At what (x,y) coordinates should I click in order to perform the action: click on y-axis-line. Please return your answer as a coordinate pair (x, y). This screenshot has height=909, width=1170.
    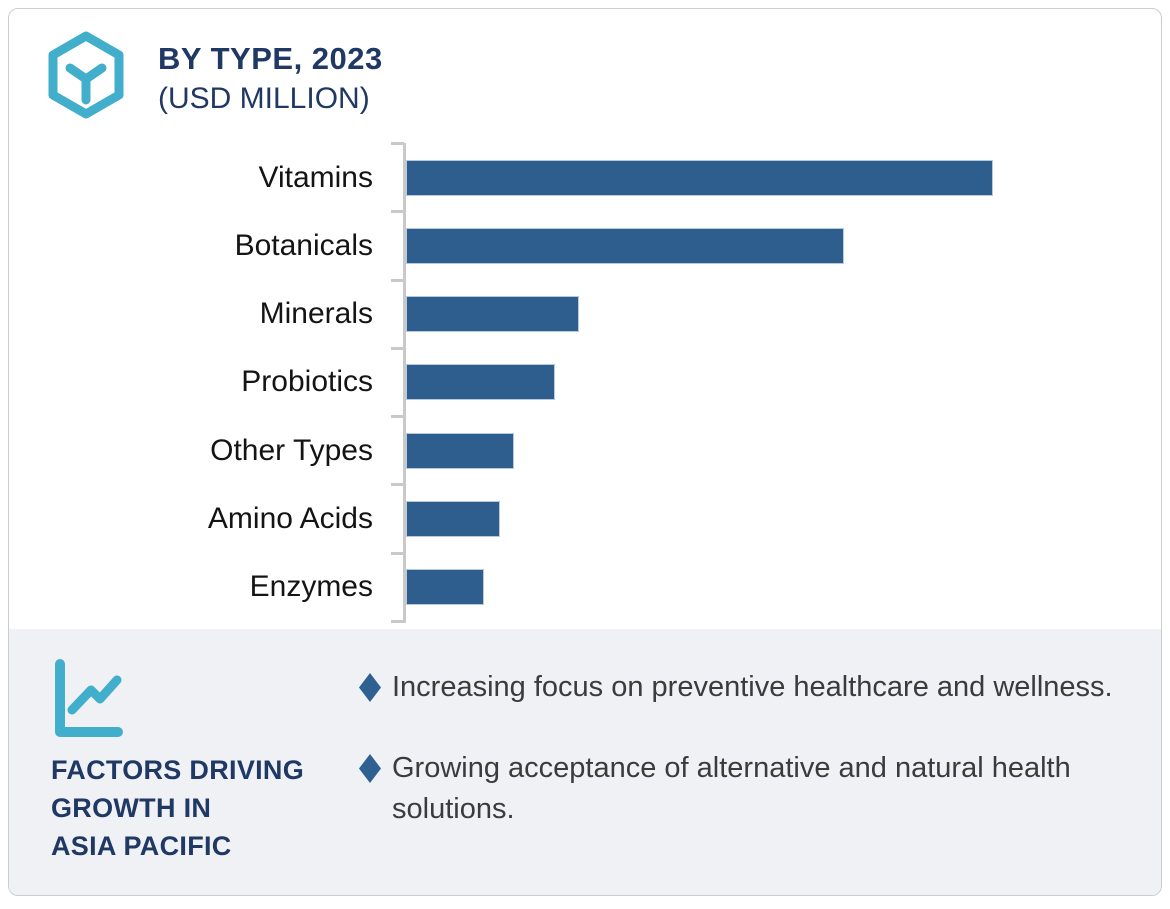
    Looking at the image, I should click on (404, 383).